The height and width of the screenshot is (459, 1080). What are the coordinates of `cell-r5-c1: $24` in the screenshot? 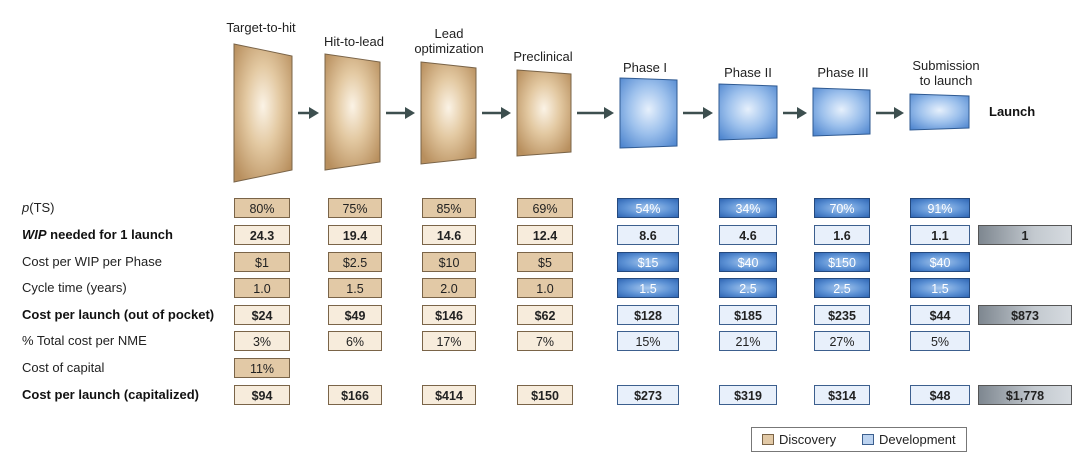 It's located at (262, 315).